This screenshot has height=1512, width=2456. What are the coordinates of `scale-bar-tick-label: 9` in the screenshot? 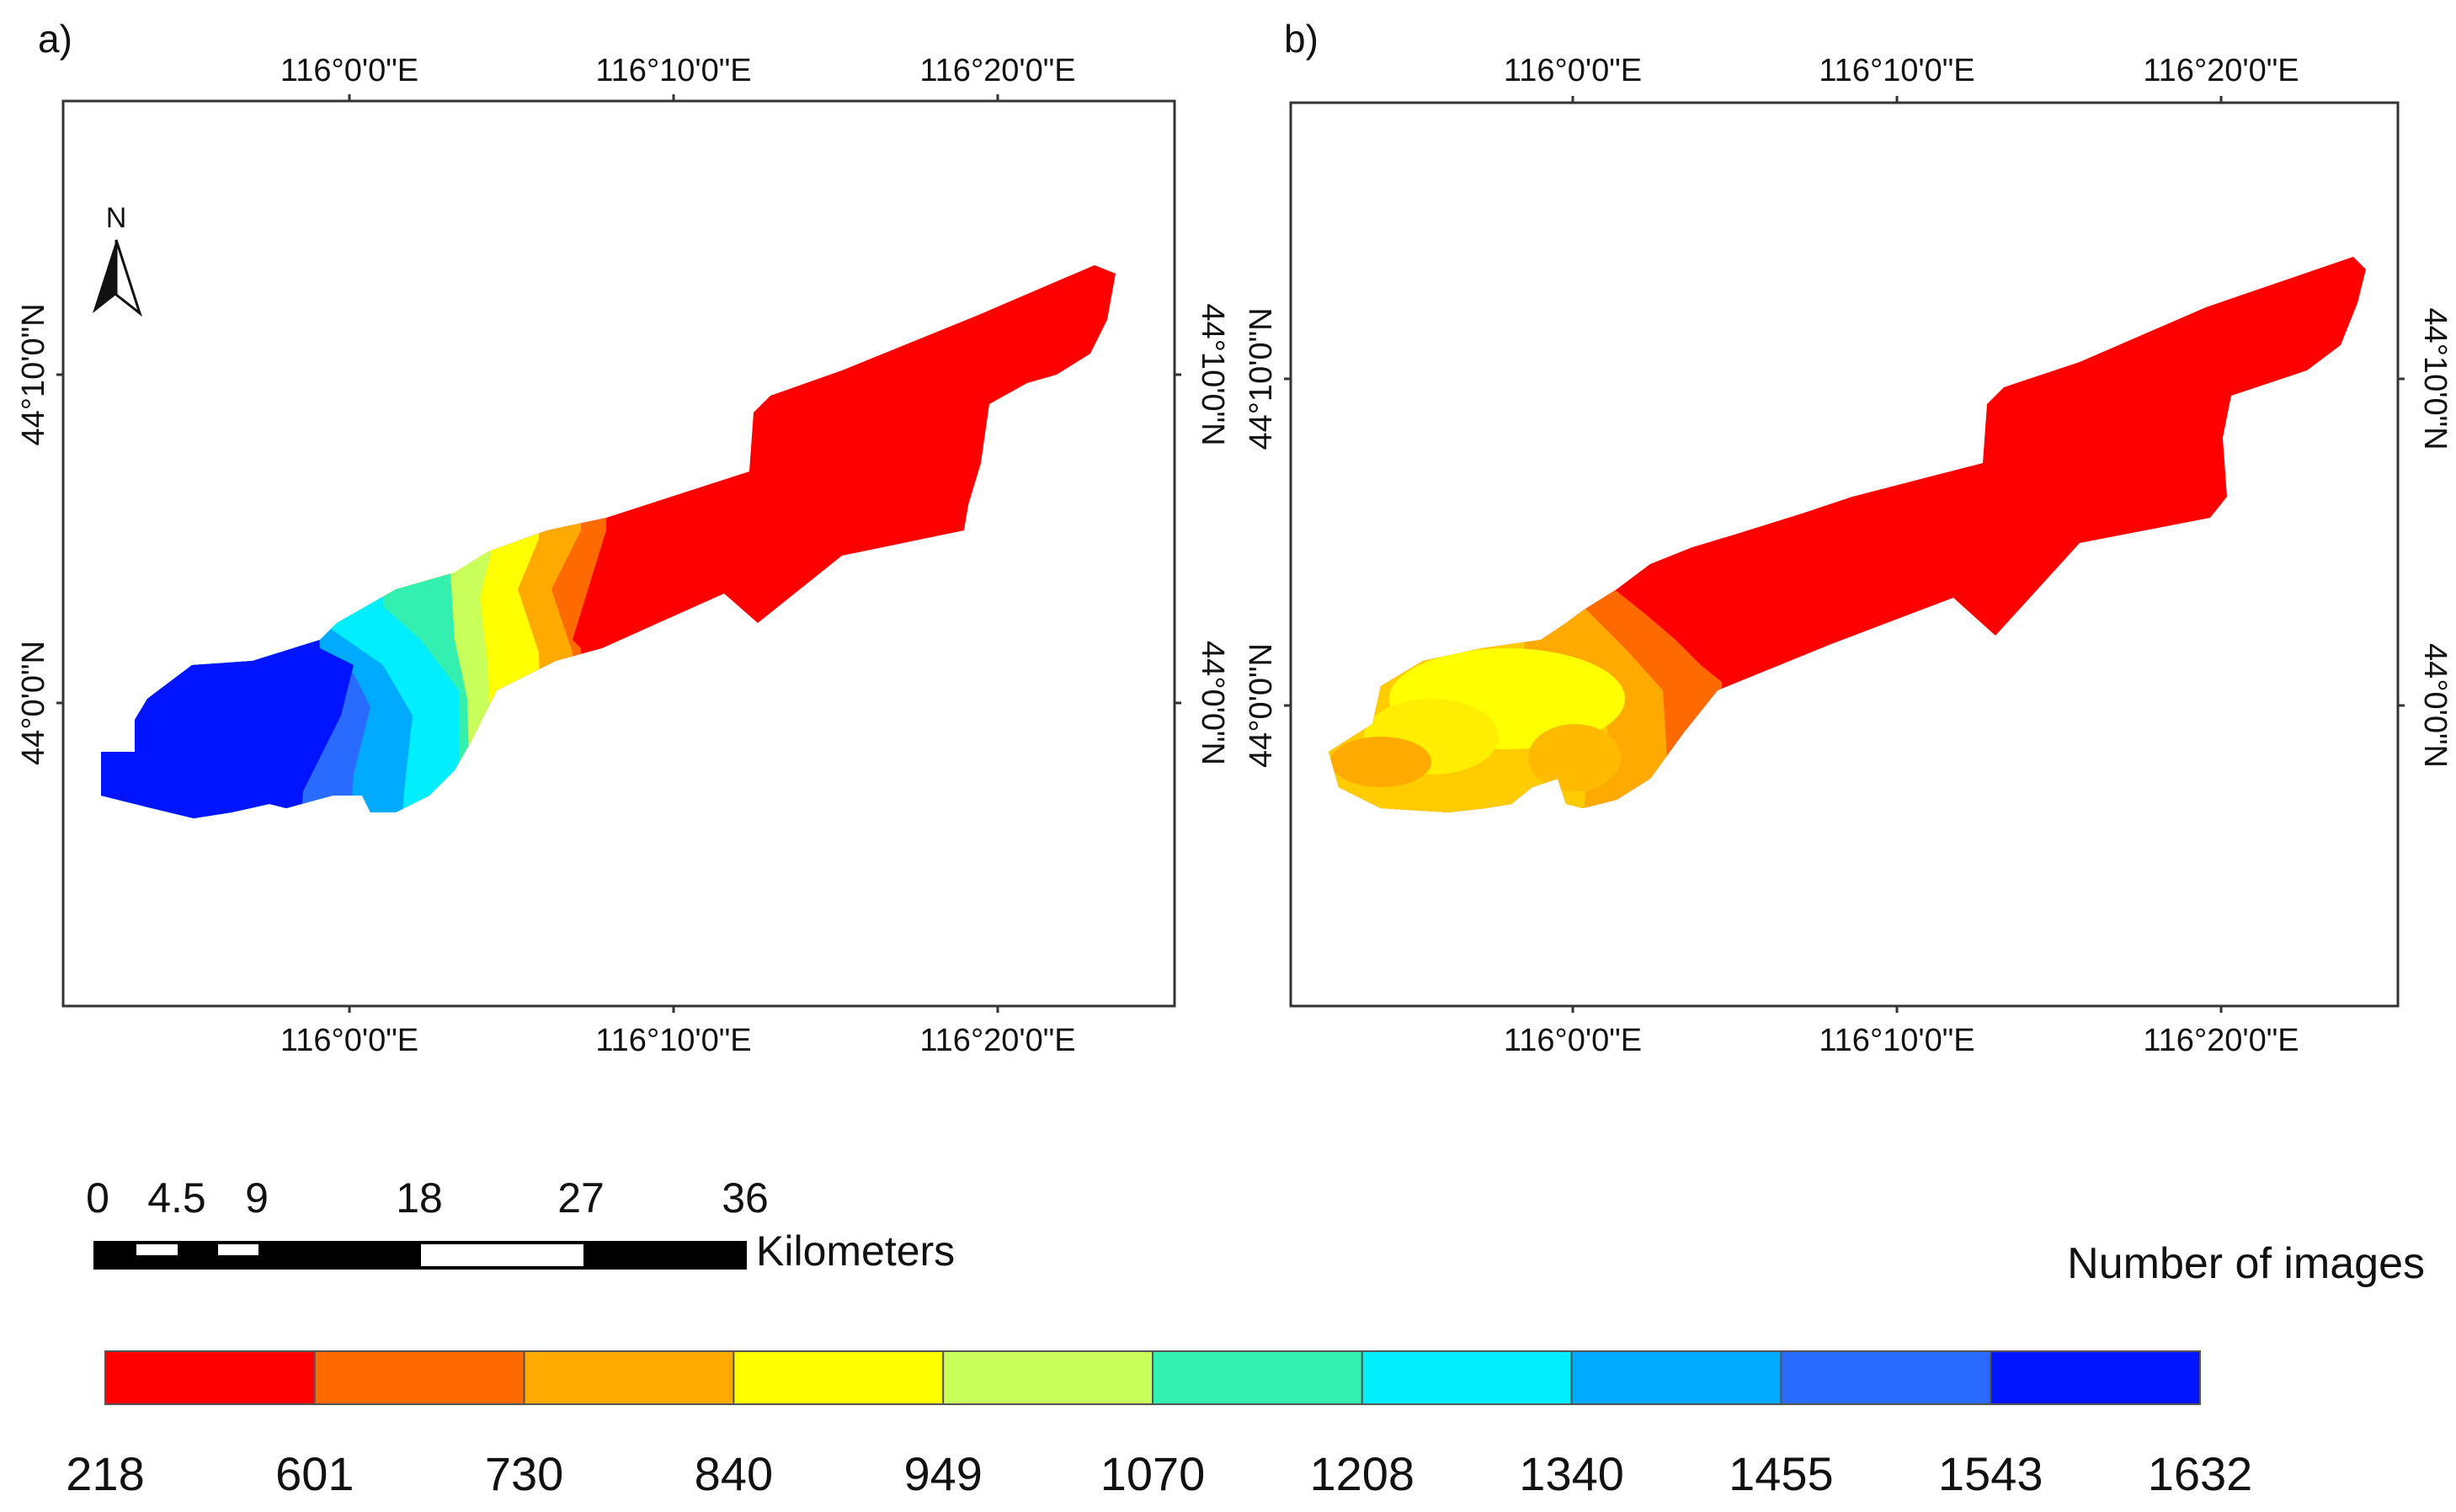 It's located at (257, 1198).